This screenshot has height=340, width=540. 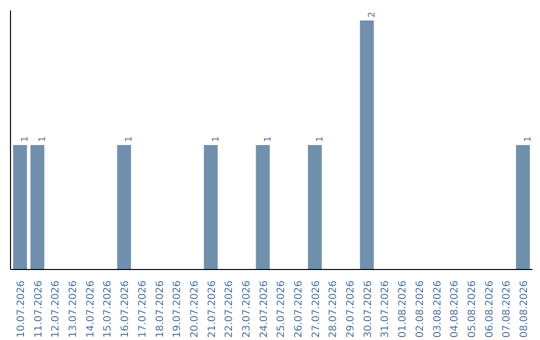 I want to click on x-tick-label: 19.07.2026, so click(x=178, y=309).